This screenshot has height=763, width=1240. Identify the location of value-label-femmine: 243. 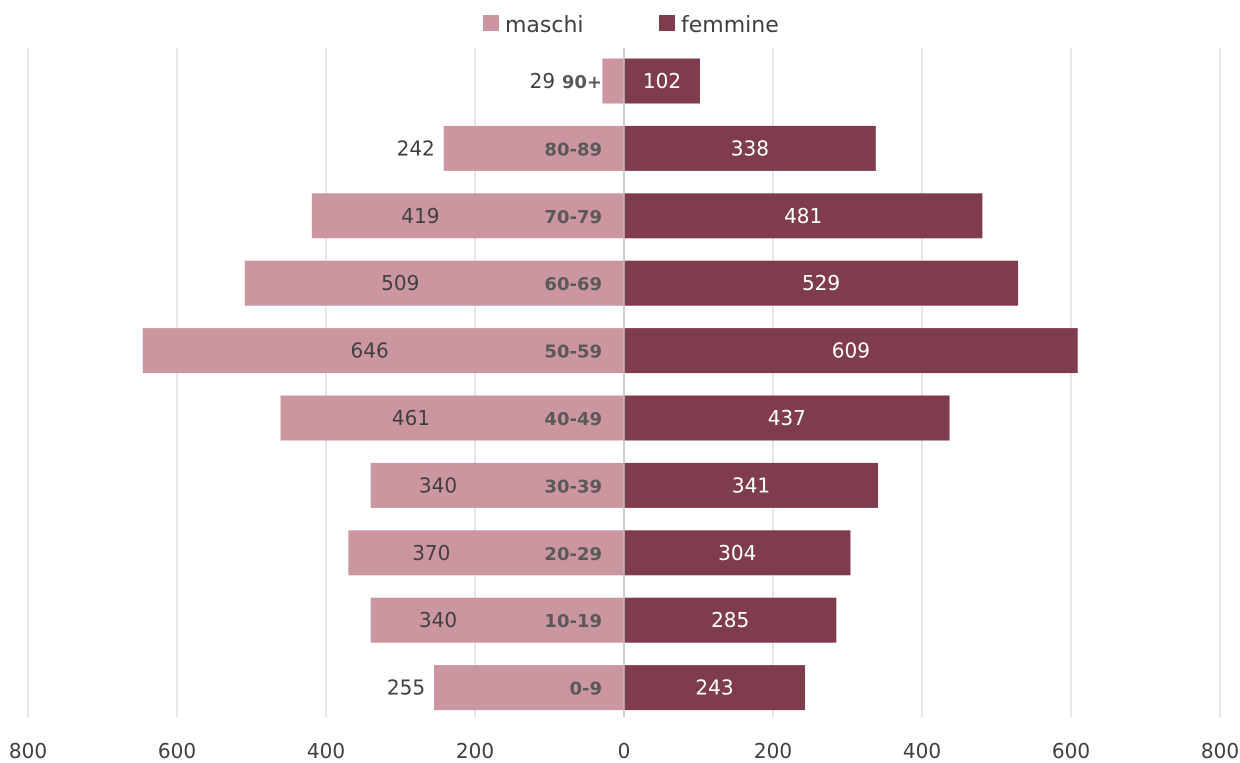
(714, 688).